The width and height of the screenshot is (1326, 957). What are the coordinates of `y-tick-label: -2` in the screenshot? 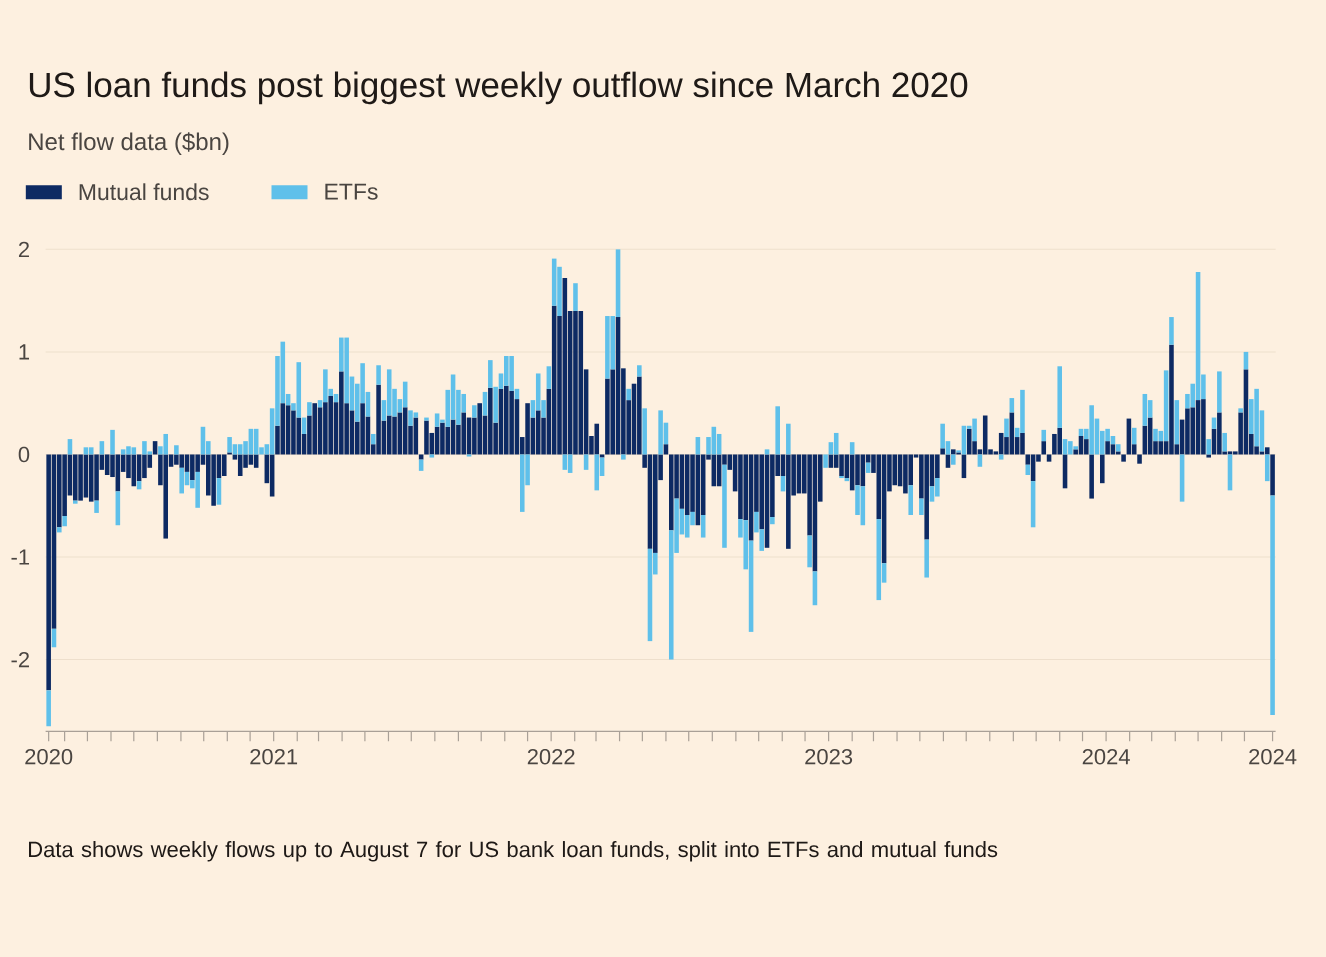 It's located at (20, 659).